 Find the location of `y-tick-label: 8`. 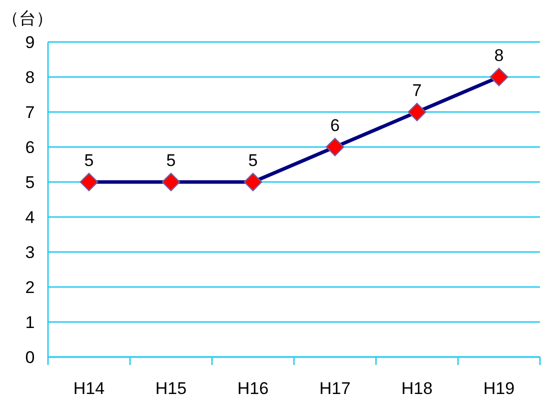

y-tick-label: 8 is located at coordinates (30, 77).